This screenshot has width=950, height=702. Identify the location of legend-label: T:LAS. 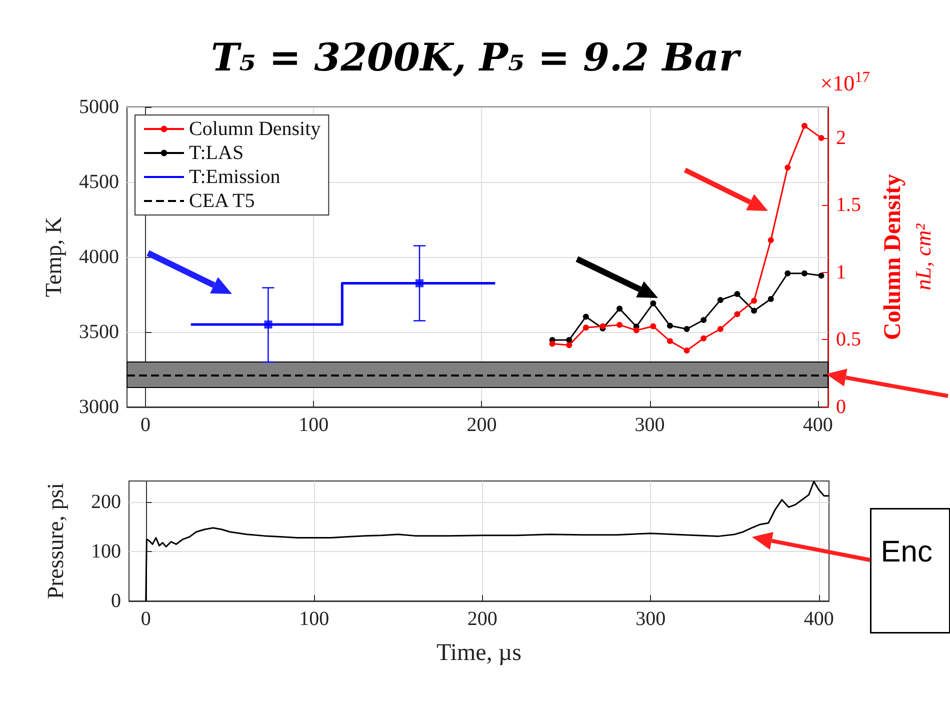
(216, 153).